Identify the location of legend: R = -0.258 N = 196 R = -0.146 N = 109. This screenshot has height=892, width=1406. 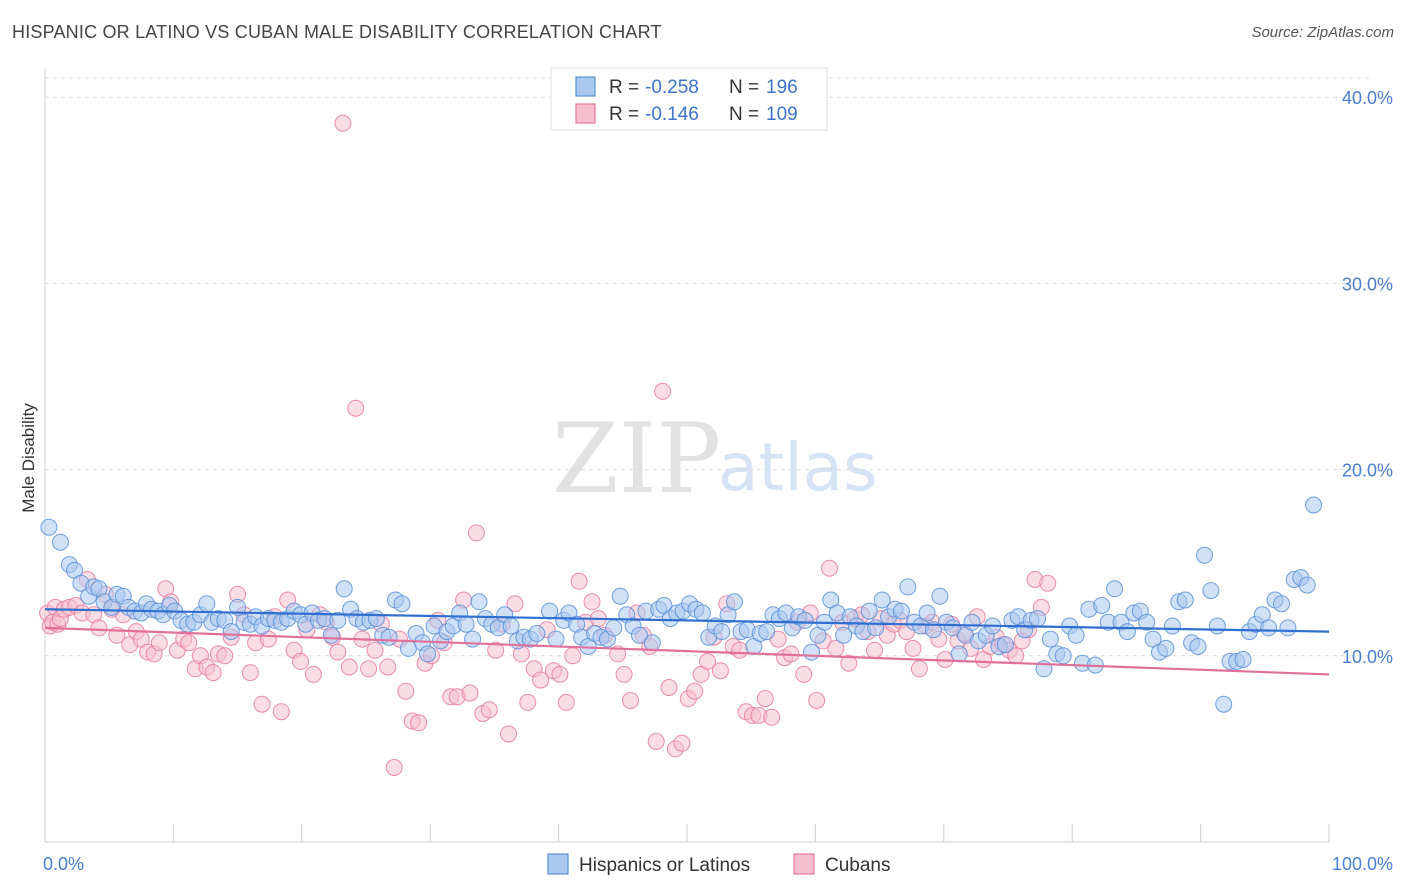
(689, 99).